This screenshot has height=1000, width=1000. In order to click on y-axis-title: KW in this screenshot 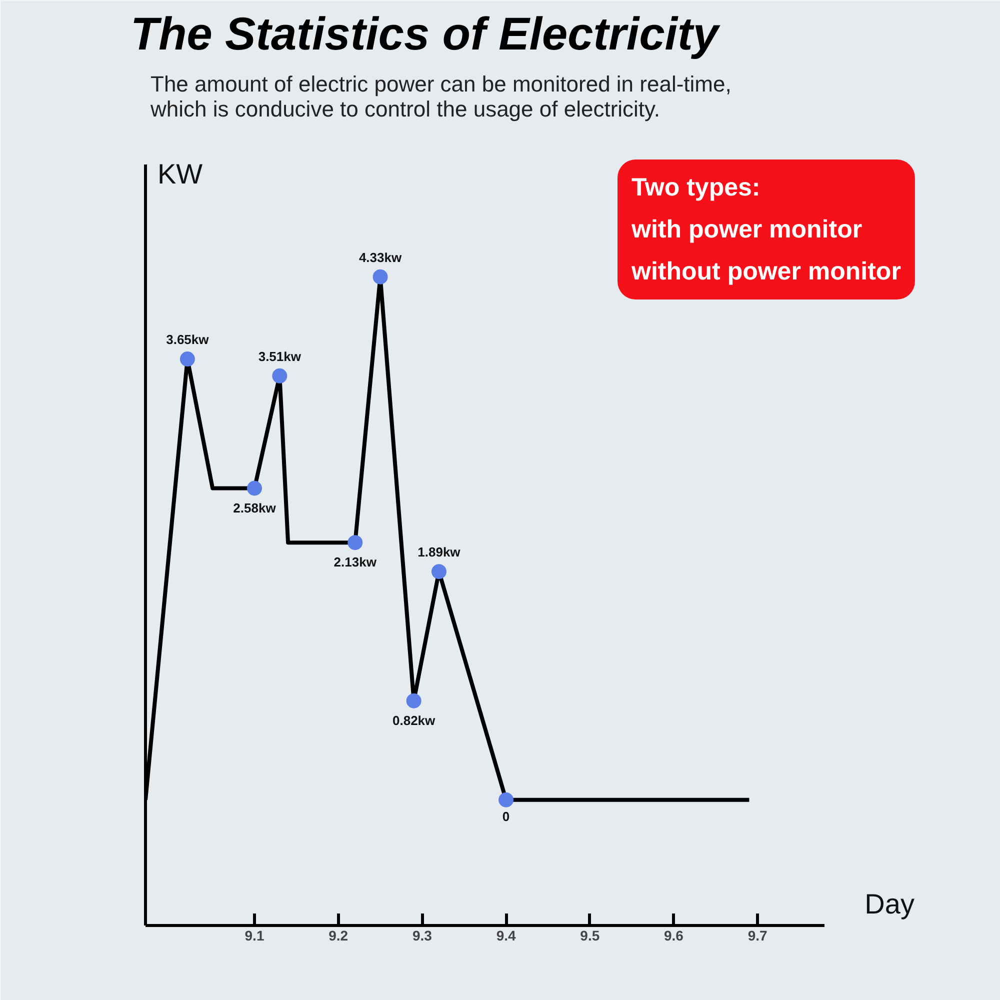, I will do `click(181, 174)`.